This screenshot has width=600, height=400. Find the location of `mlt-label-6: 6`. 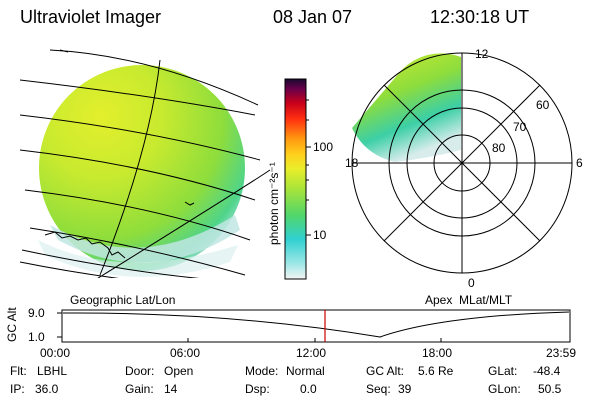

mlt-label-6: 6 is located at coordinates (579, 163).